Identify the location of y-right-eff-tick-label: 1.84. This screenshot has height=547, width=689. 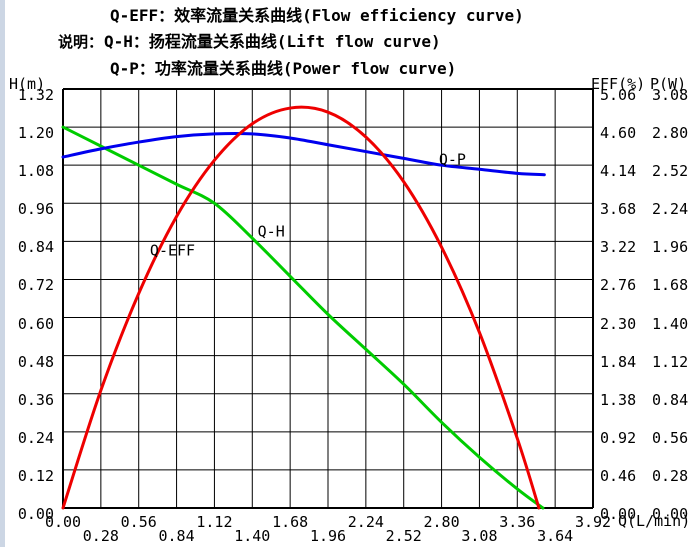
(618, 361).